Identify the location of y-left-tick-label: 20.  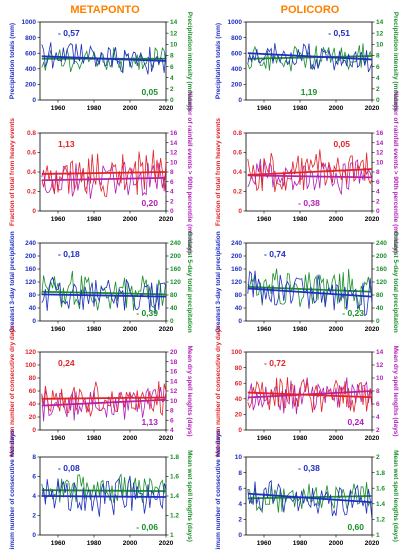
(239, 415).